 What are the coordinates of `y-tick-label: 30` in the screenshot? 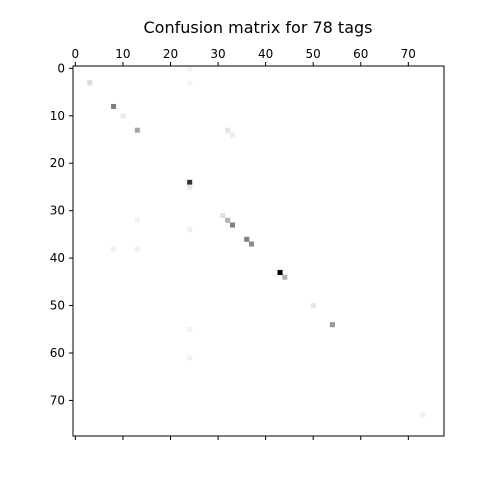 It's located at (57, 211).